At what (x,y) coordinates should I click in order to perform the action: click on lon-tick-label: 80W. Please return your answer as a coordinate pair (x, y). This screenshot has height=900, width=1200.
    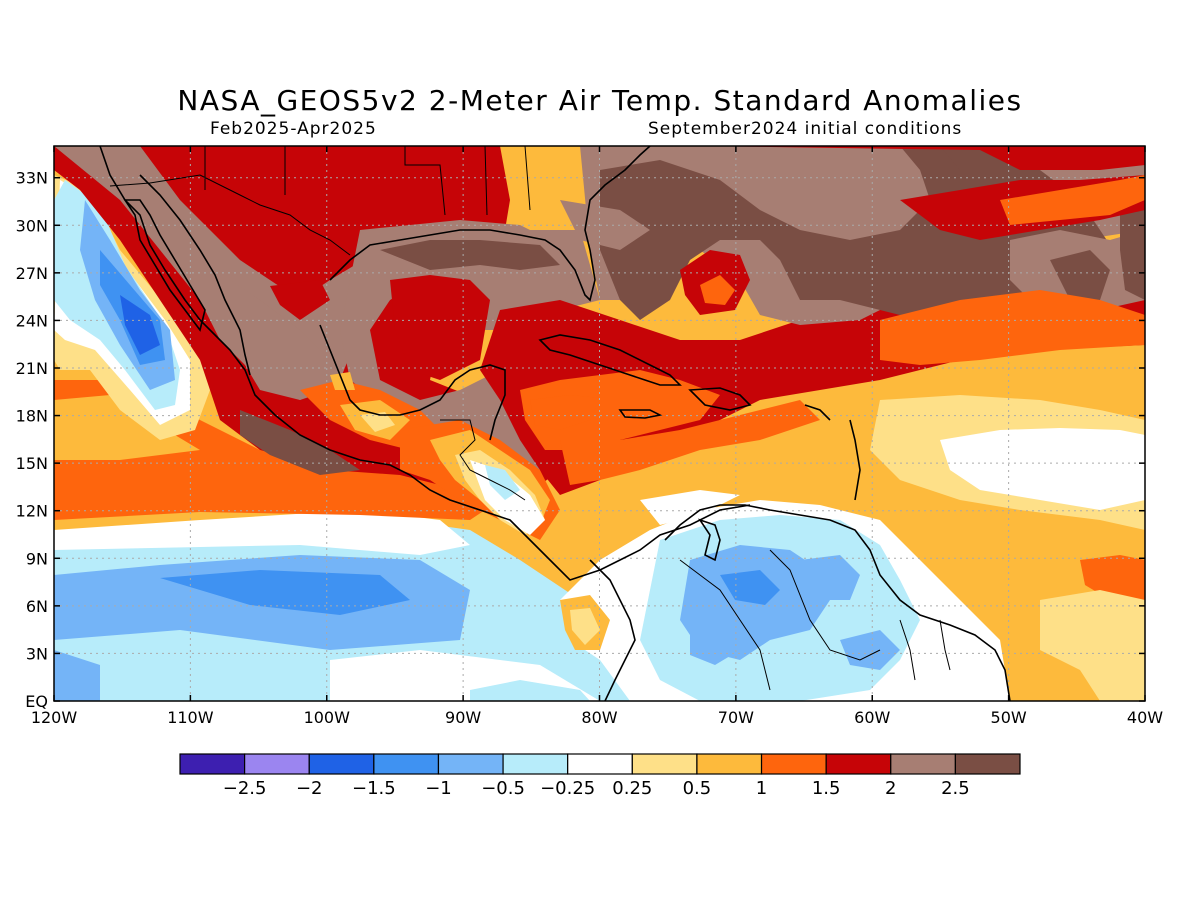
    Looking at the image, I should click on (599, 717).